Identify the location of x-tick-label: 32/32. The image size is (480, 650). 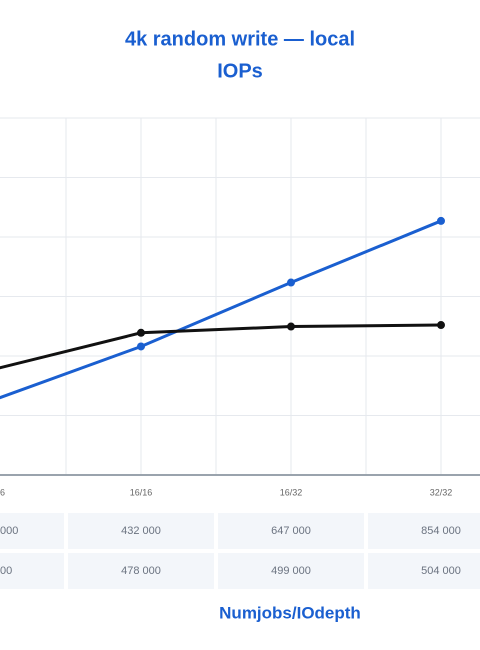
(441, 492).